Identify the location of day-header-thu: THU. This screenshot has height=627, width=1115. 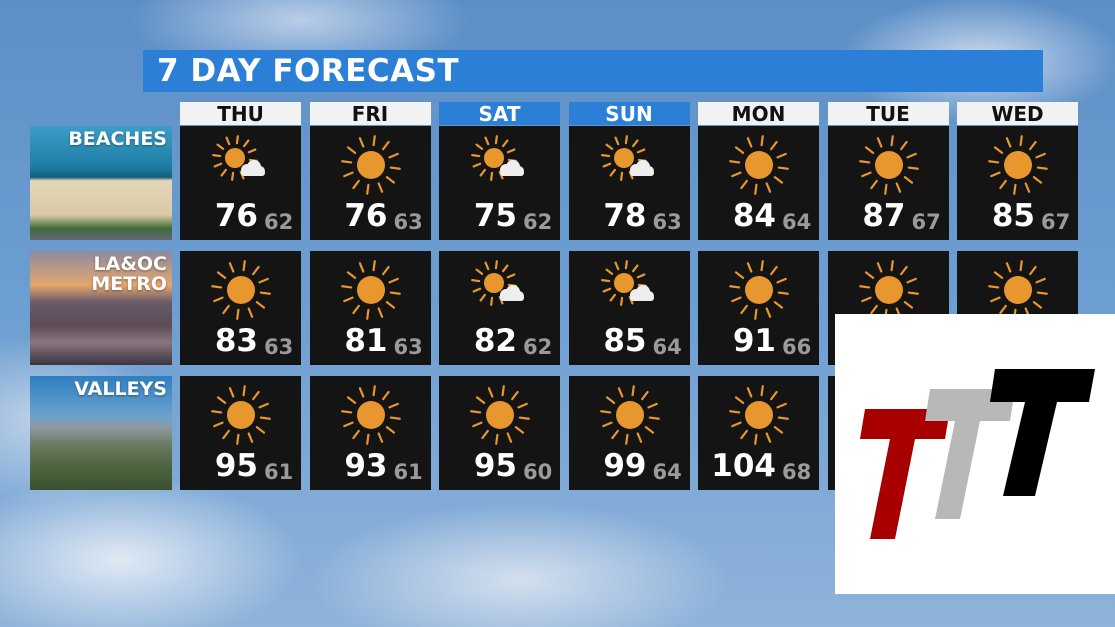
(240, 114).